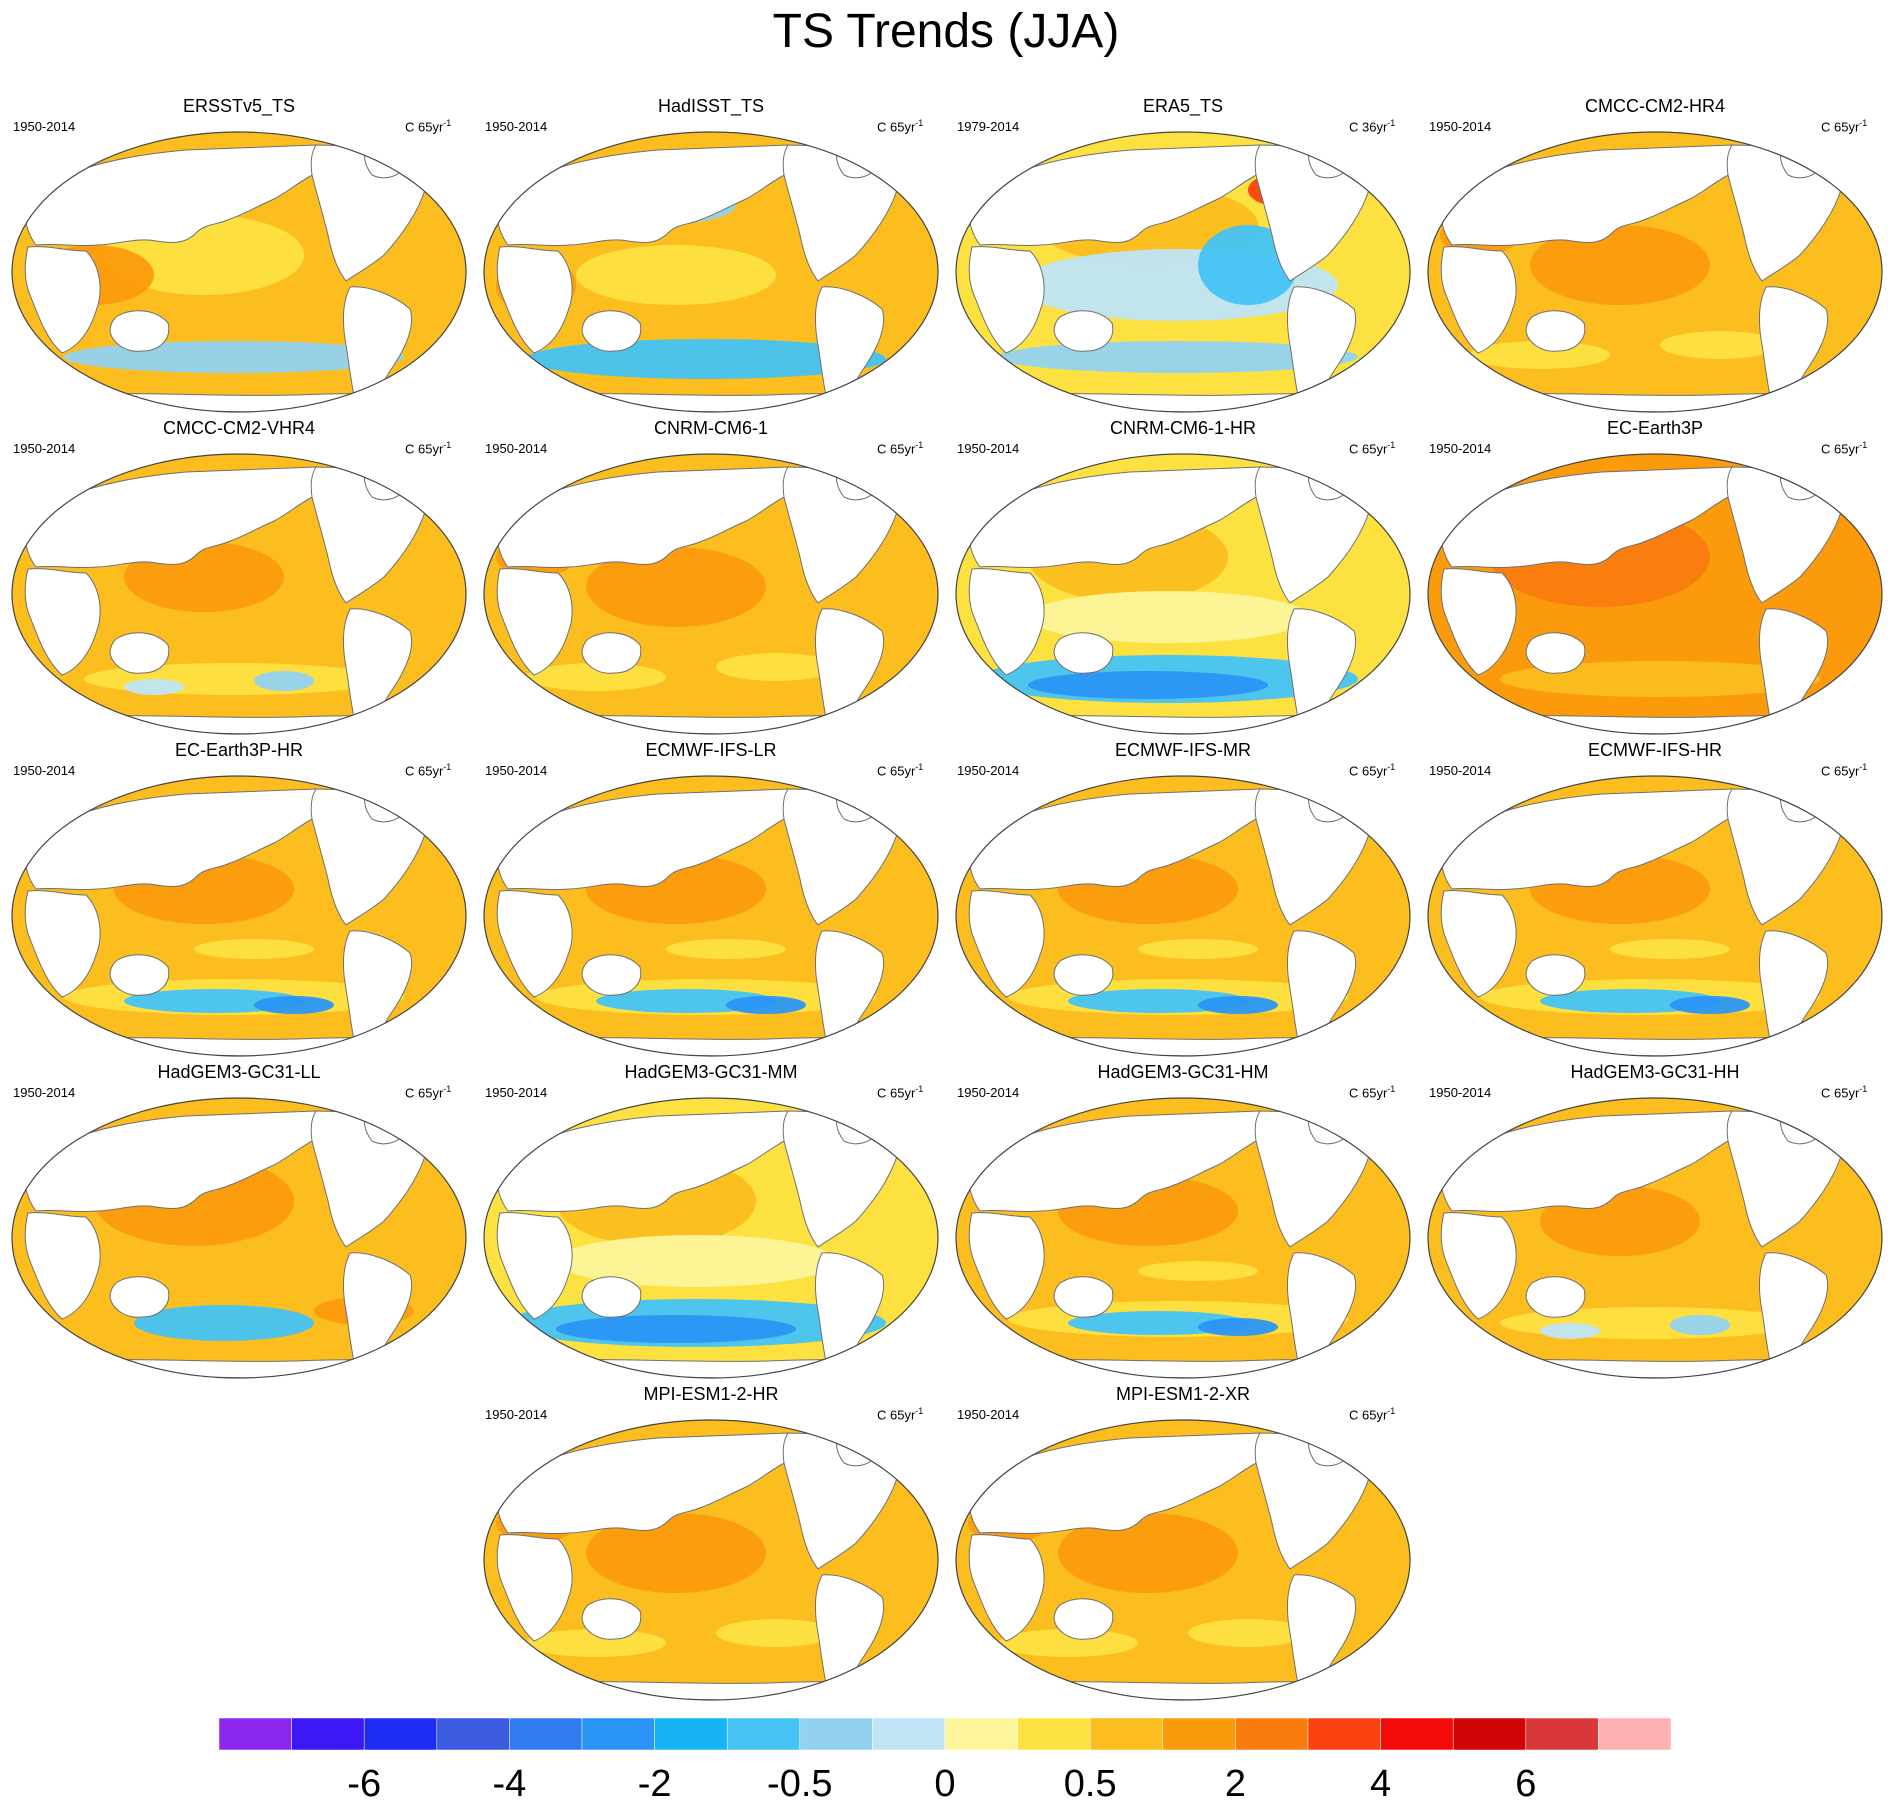  What do you see at coordinates (945, 1784) in the screenshot?
I see `colorbar-label: 0` at bounding box center [945, 1784].